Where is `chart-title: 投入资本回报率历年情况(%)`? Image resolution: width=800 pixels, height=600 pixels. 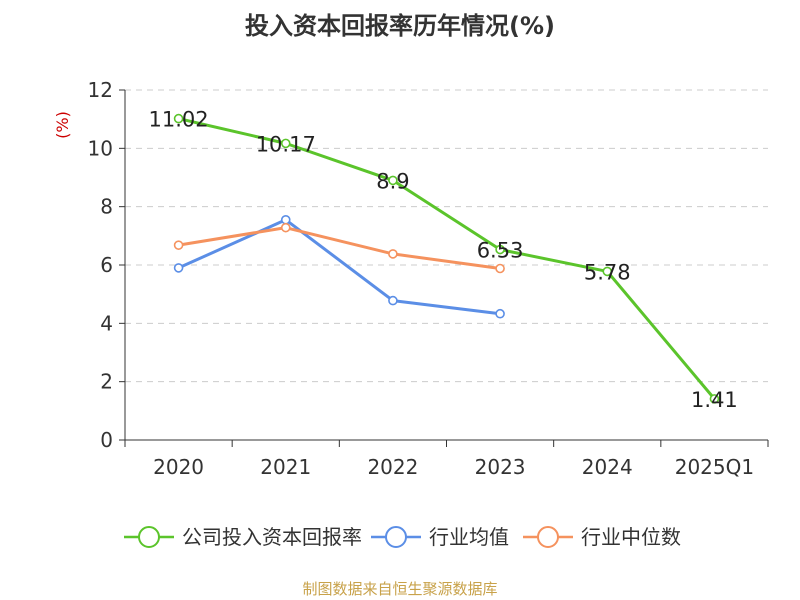
chart-title: 投入资本回报率历年情况(%) is located at coordinates (400, 26).